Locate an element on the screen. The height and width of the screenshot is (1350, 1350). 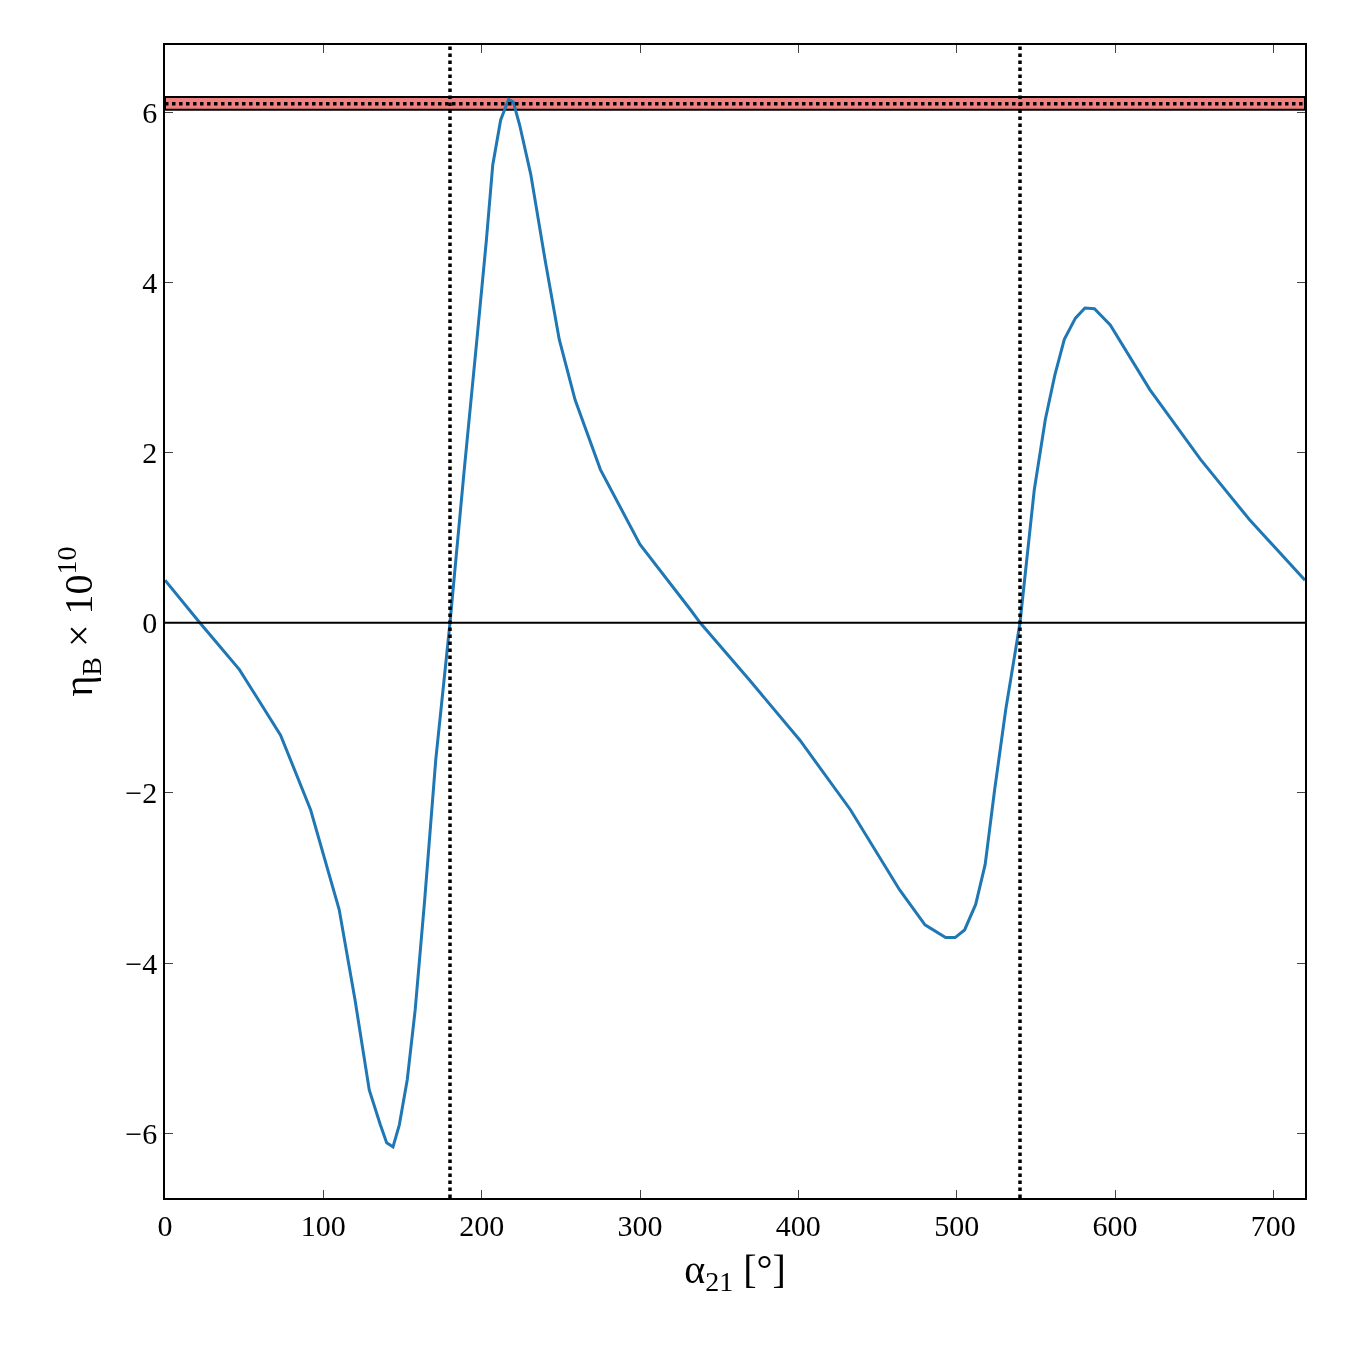
x-tick-label: 100 is located at coordinates (323, 1225).